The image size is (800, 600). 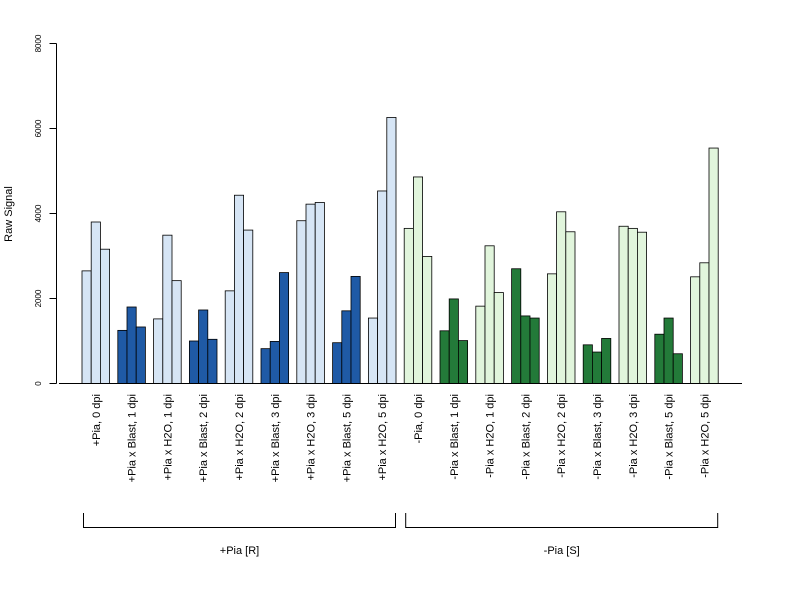 I want to click on group-label: +Pia [R], so click(x=239, y=551).